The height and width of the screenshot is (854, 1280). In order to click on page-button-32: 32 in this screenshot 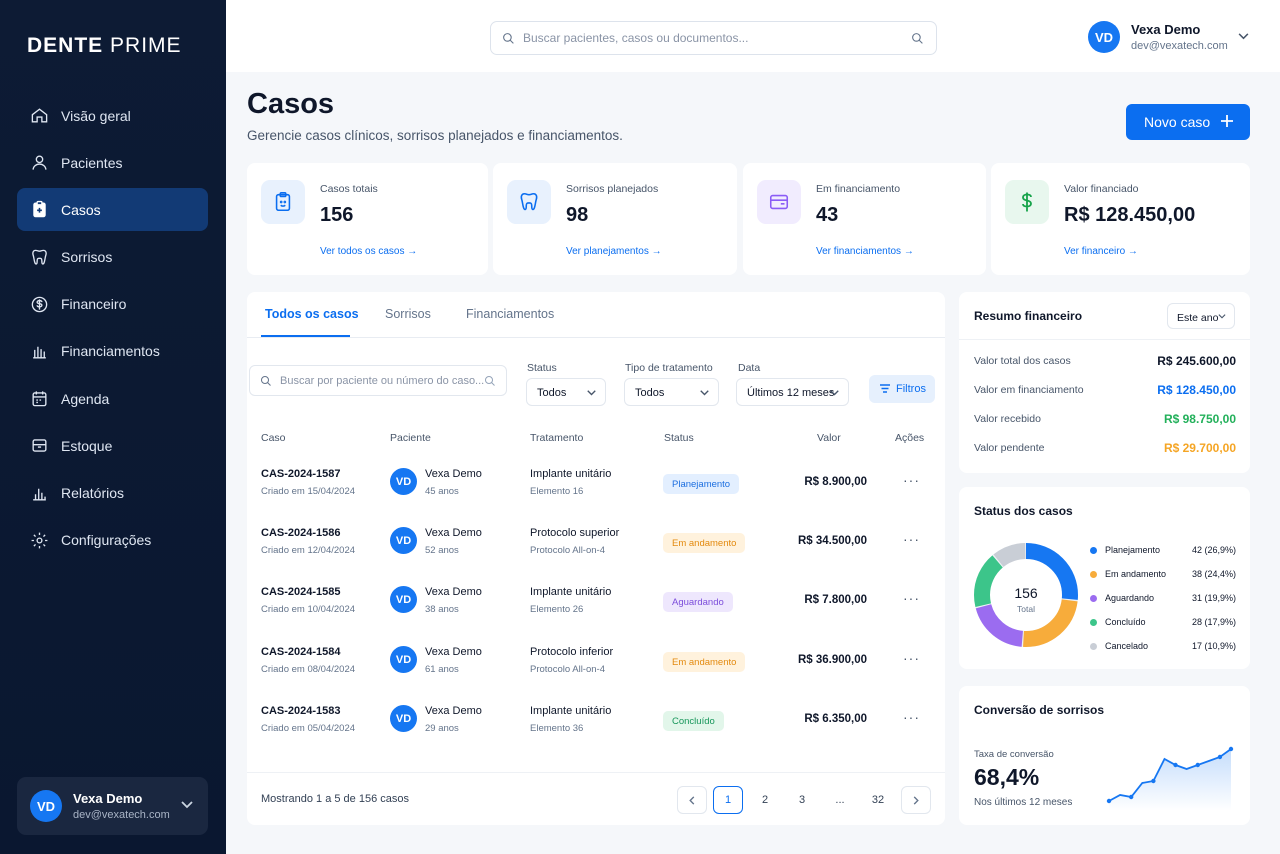, I will do `click(878, 800)`.